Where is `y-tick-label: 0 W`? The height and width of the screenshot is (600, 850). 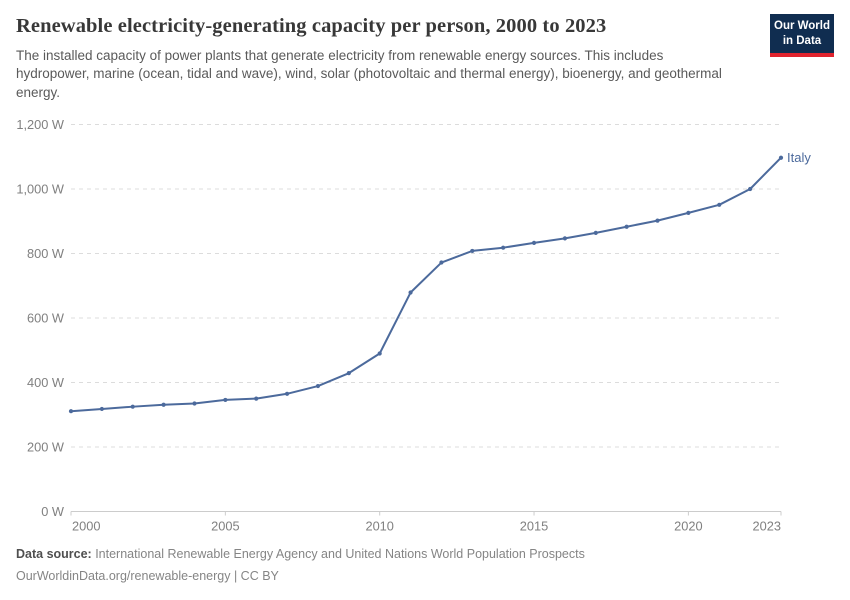 y-tick-label: 0 W is located at coordinates (53, 511).